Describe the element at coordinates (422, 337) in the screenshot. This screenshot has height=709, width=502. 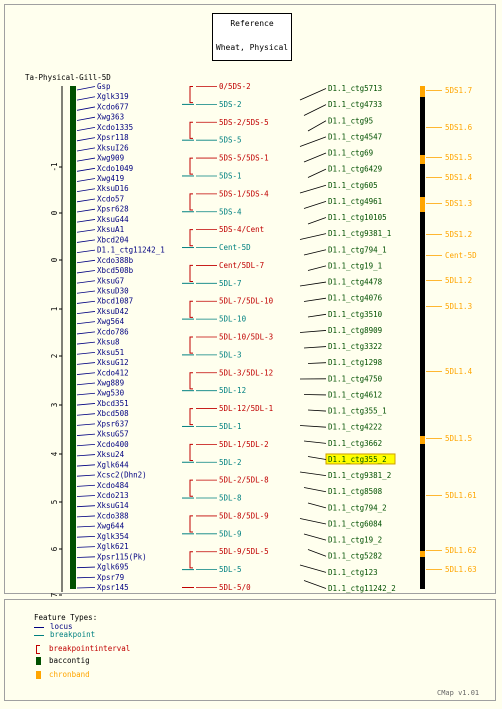
I see `chronband-bar` at that location.